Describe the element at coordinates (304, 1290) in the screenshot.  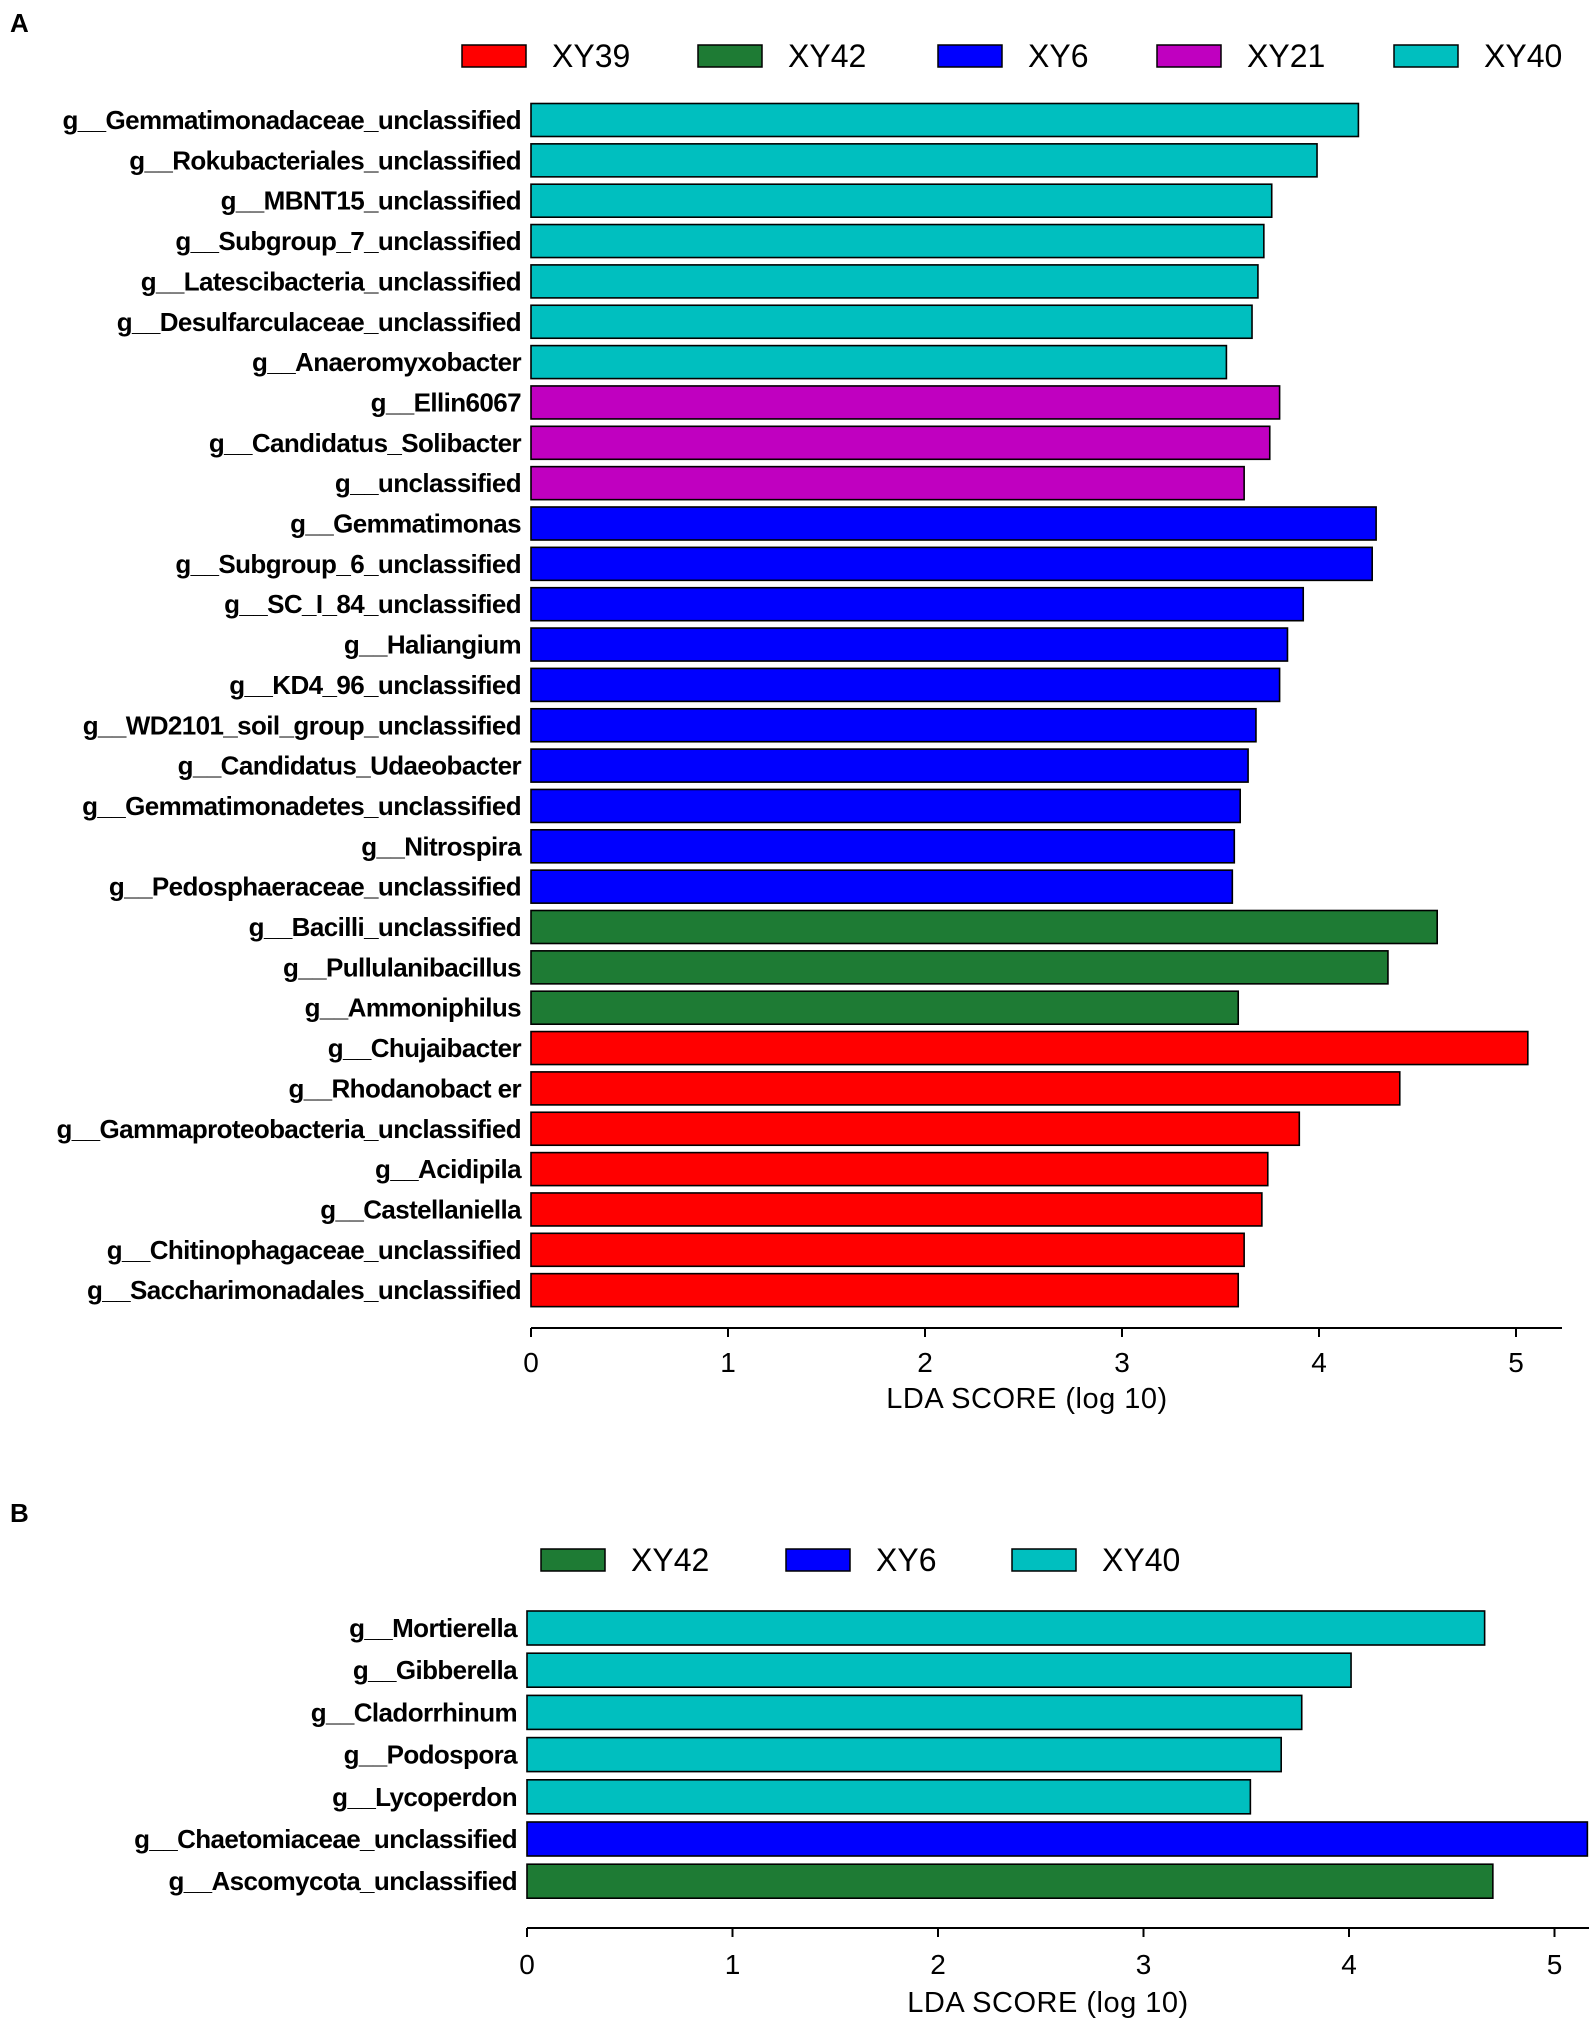
I see `category-label: g__Saccharimonadales_unclassified` at that location.